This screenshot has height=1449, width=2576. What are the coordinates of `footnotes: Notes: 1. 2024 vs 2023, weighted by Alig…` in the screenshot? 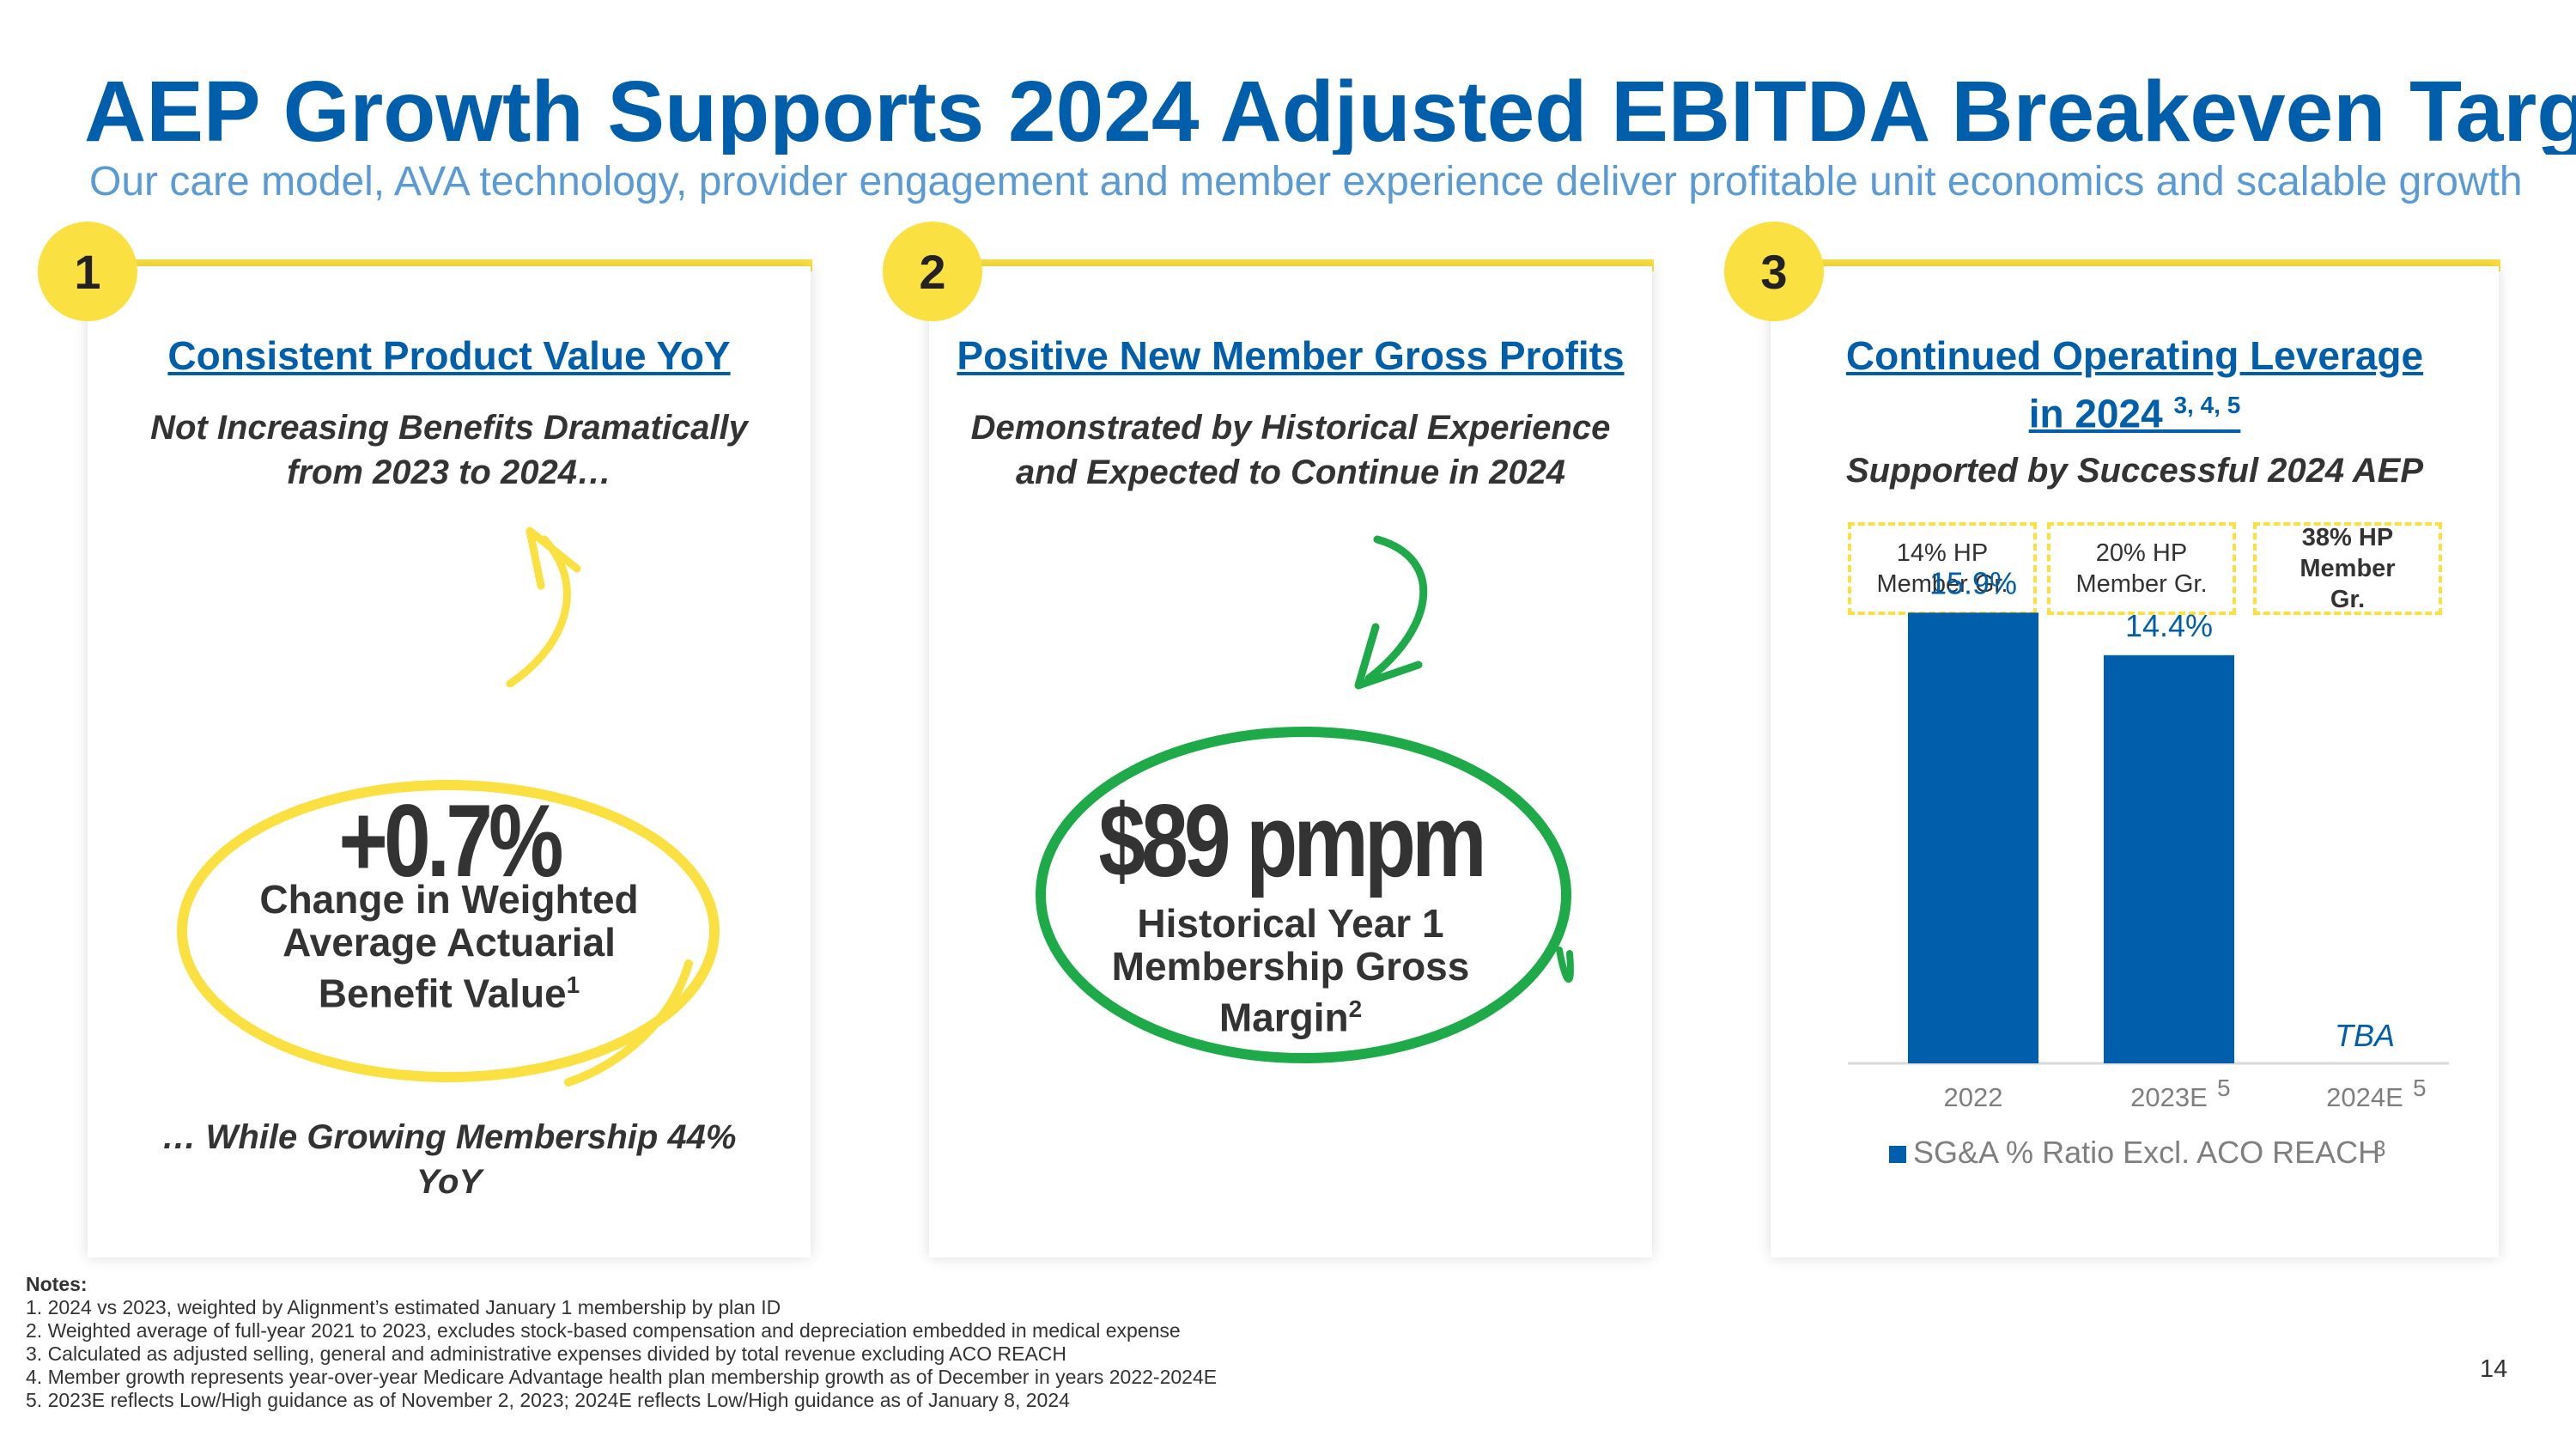 It's located at (621, 1342).